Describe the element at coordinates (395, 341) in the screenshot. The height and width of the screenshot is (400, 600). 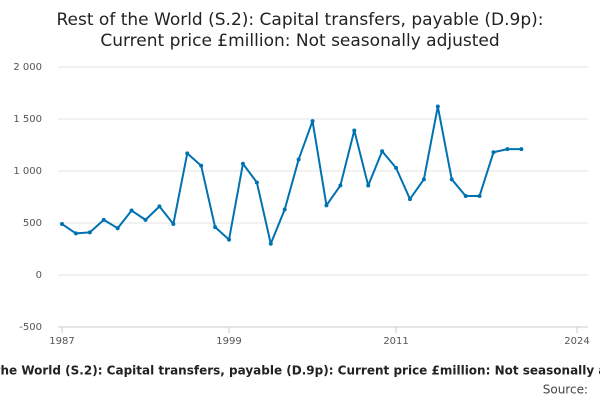
I see `x-tick-label: 2011` at that location.